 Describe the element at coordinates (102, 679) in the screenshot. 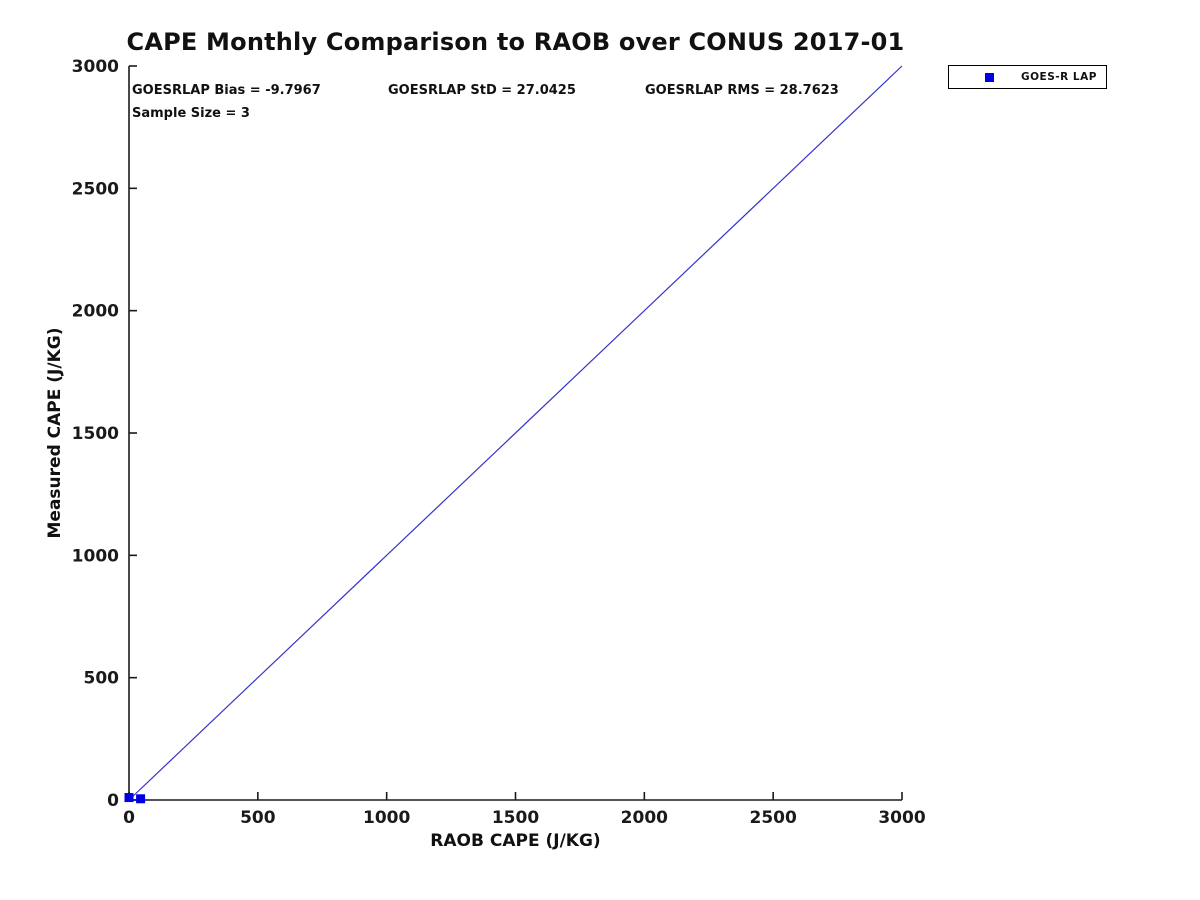

I see `y-tick-label: 500` at that location.